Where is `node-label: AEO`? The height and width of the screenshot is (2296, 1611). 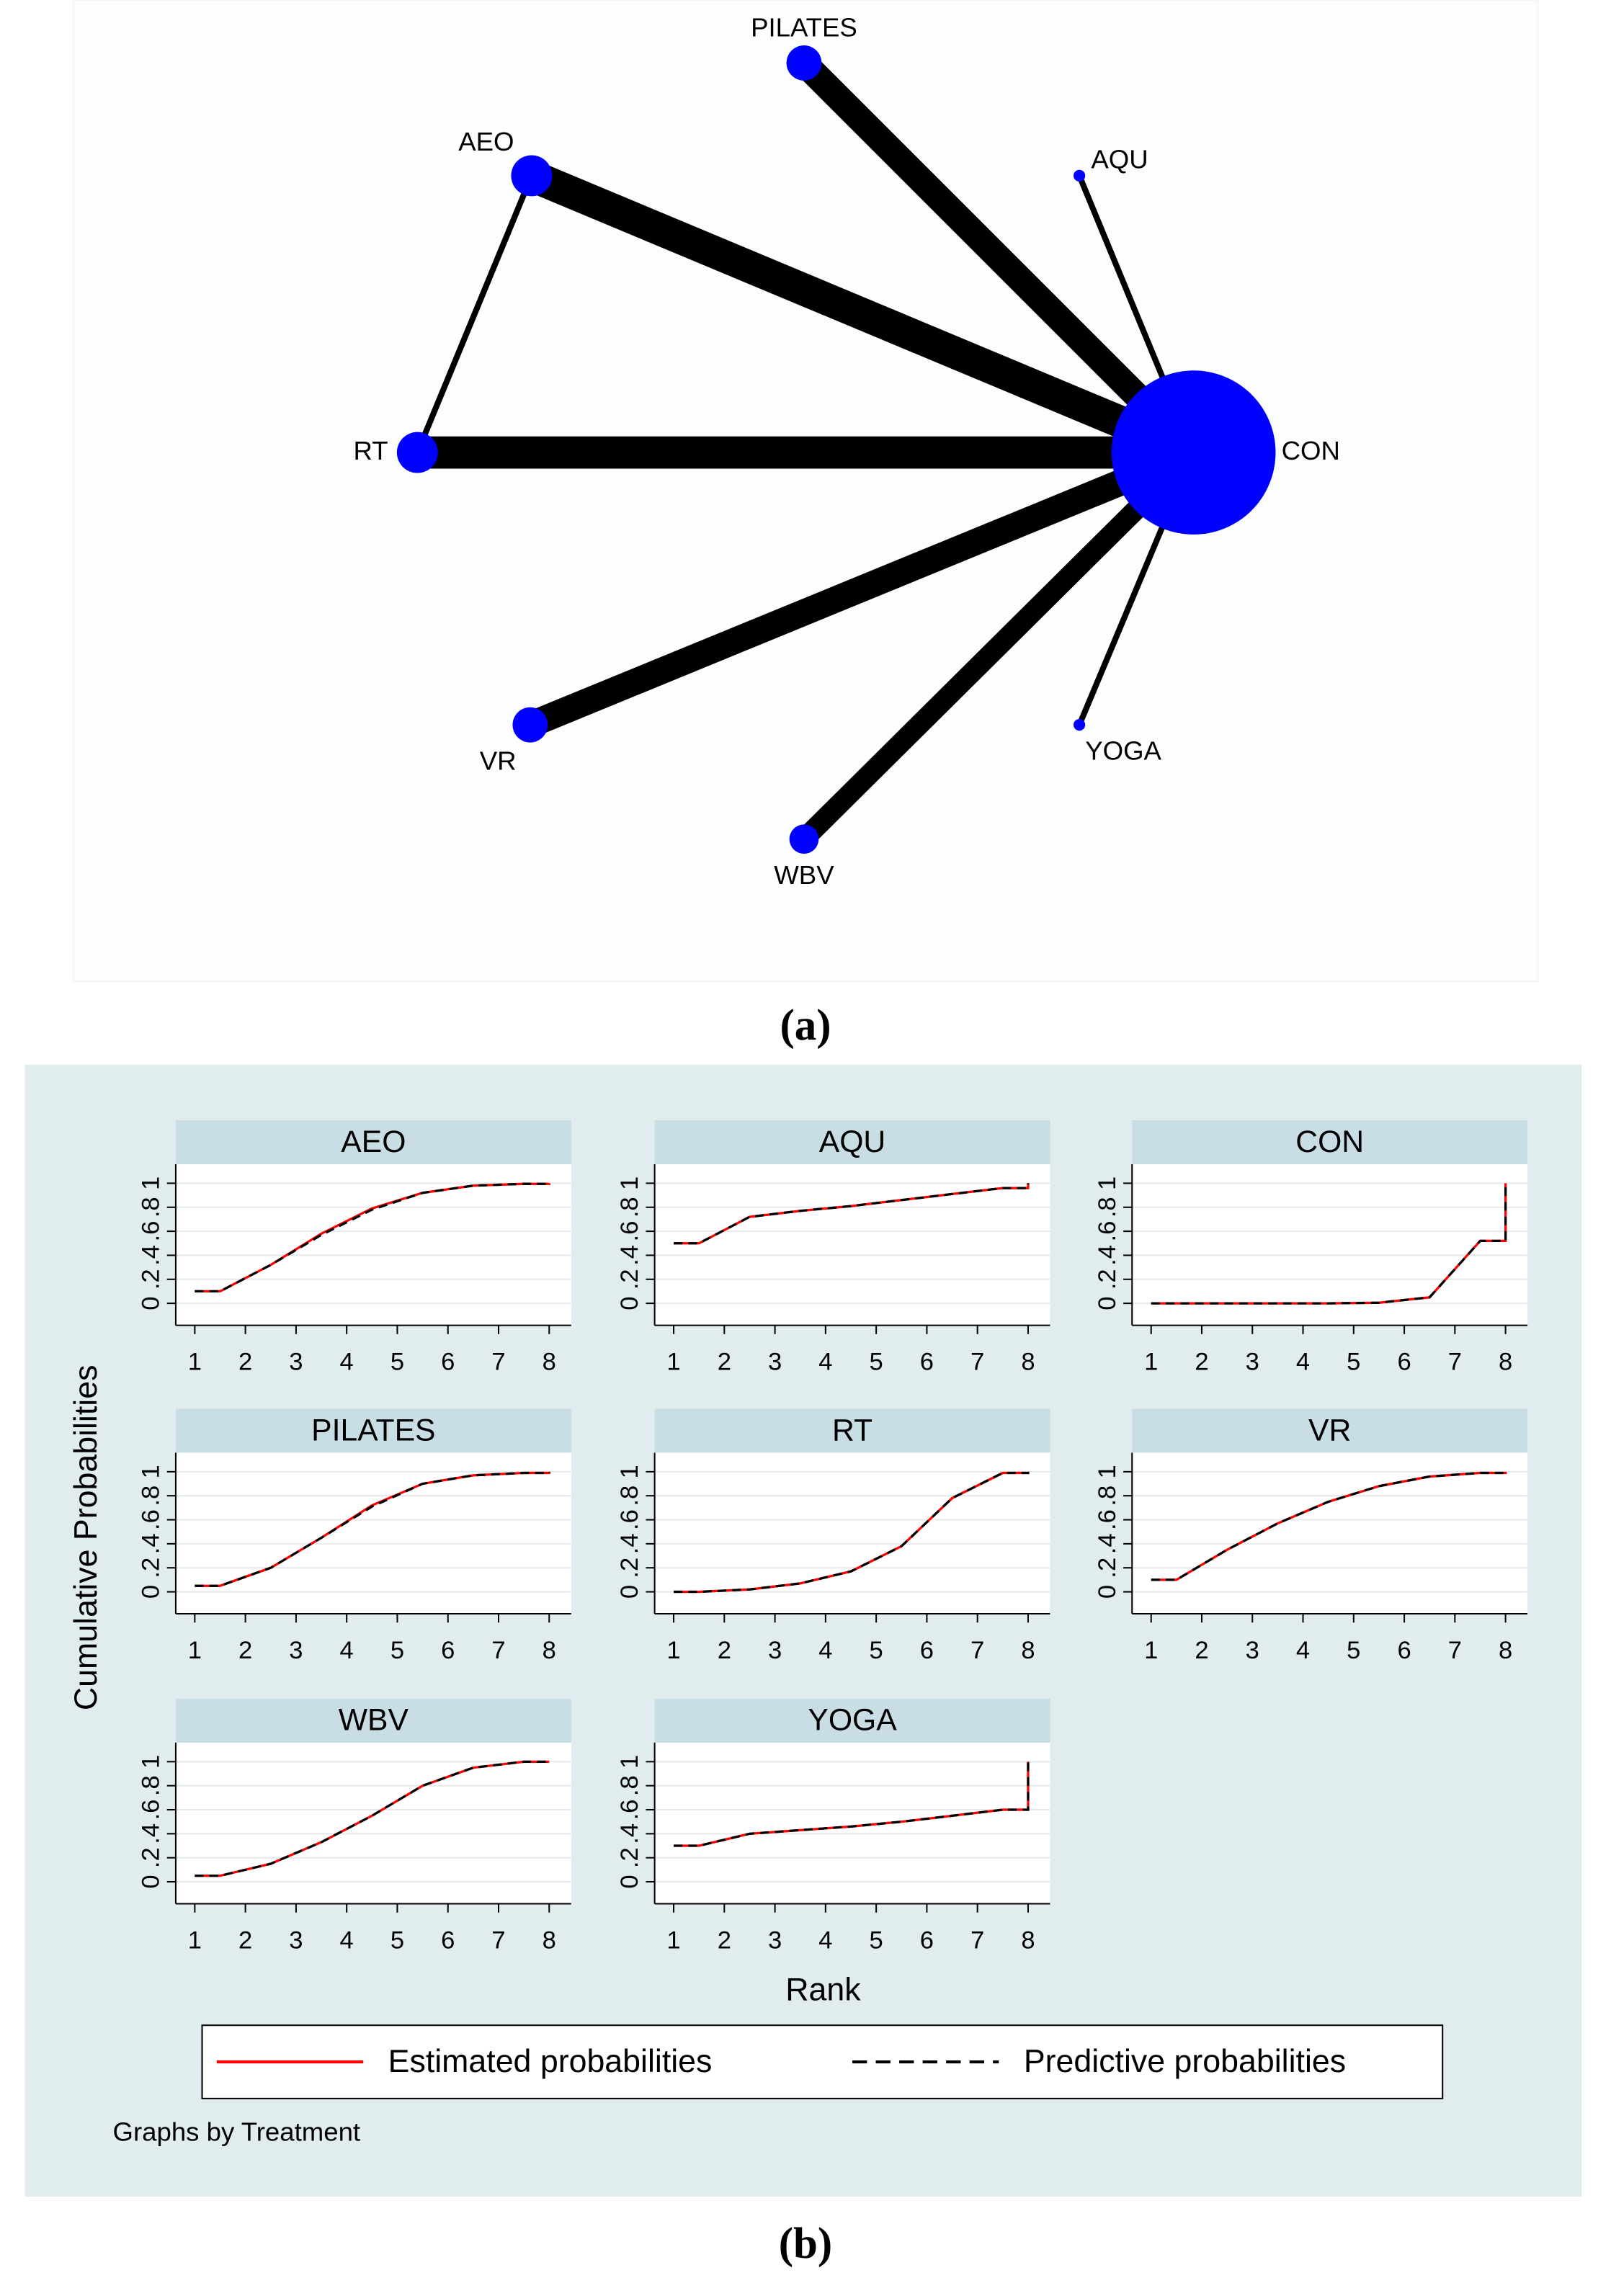
node-label: AEO is located at coordinates (486, 141).